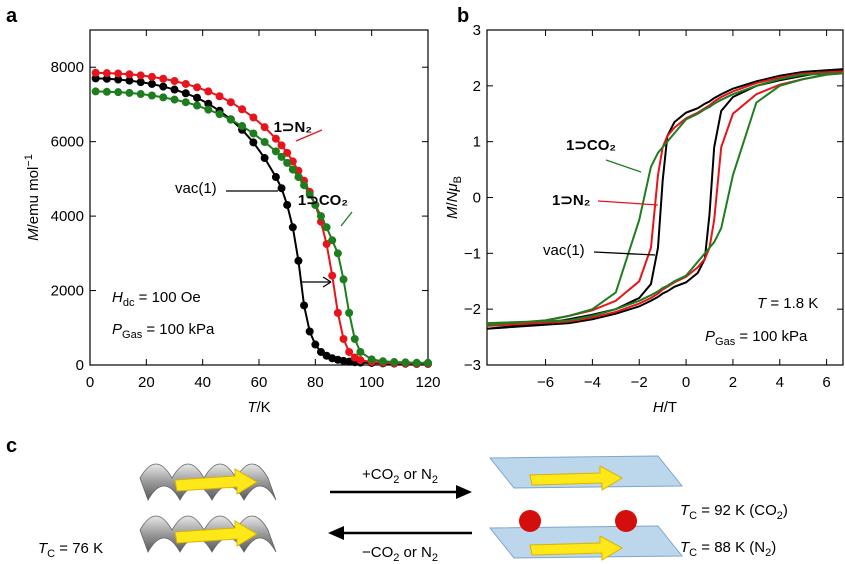 The image size is (845, 564). What do you see at coordinates (411, 508) in the screenshot?
I see `diagram-art` at bounding box center [411, 508].